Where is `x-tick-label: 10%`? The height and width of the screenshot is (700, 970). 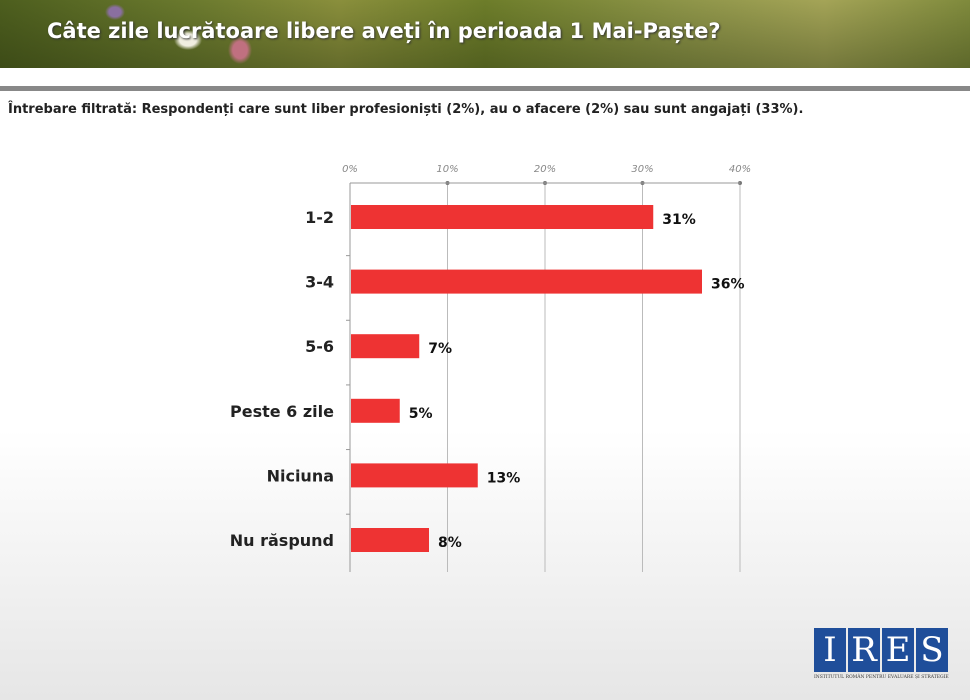
x-tick-label: 10% is located at coordinates (447, 169).